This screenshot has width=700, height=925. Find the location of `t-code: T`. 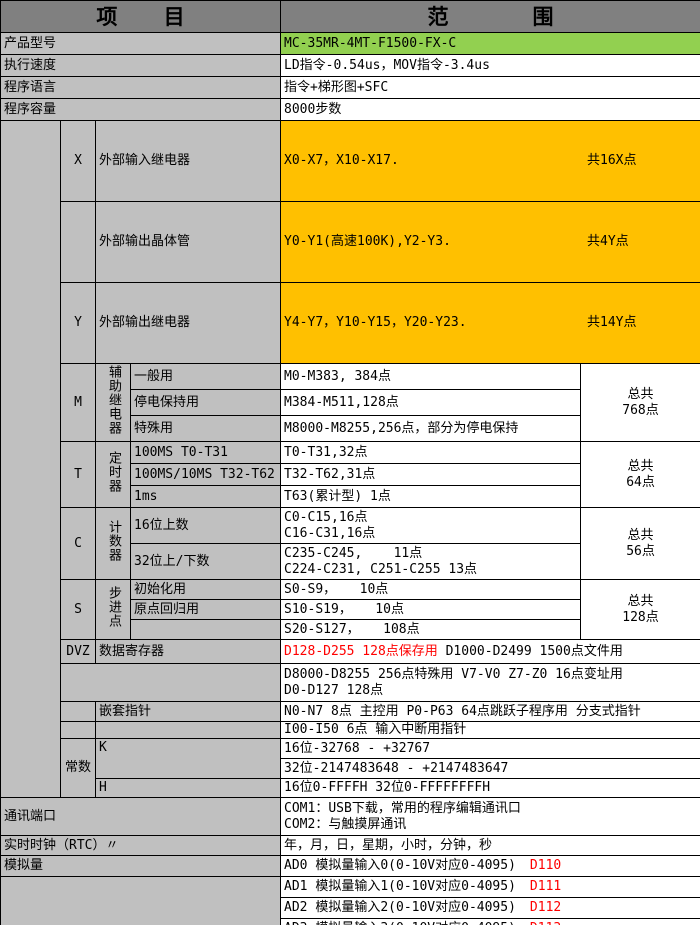

t-code: T is located at coordinates (78, 474).